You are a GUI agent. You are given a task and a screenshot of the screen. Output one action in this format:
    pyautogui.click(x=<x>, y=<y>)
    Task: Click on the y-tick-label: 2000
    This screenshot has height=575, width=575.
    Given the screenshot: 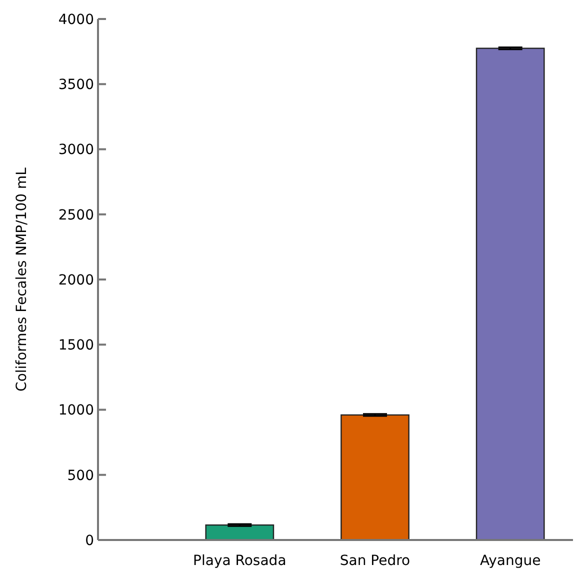 What is the action you would take?
    pyautogui.click(x=76, y=280)
    